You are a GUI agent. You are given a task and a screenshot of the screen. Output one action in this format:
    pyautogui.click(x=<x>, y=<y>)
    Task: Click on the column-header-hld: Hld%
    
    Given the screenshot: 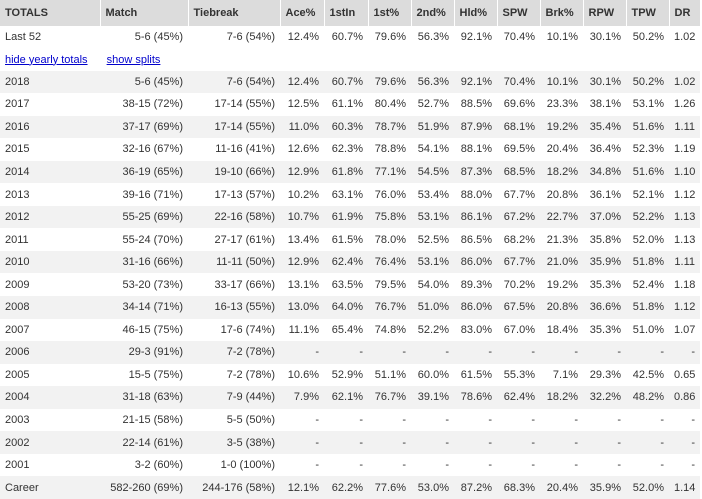 What is the action you would take?
    pyautogui.click(x=476, y=13)
    